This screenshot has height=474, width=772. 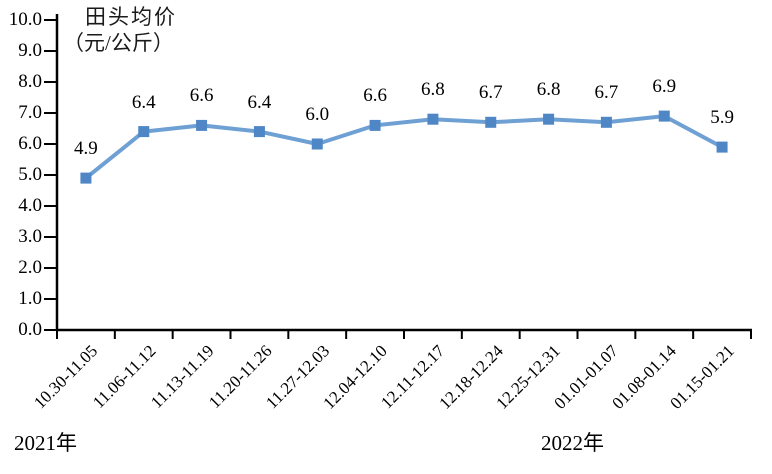 I want to click on y-axis-tick-label: 6.0, so click(x=30, y=143).